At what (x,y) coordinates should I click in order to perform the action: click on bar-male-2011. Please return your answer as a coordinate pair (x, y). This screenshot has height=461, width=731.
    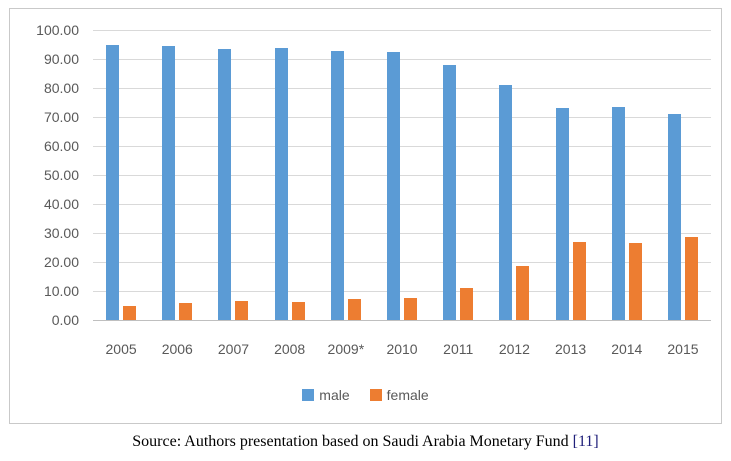
    Looking at the image, I should click on (450, 192).